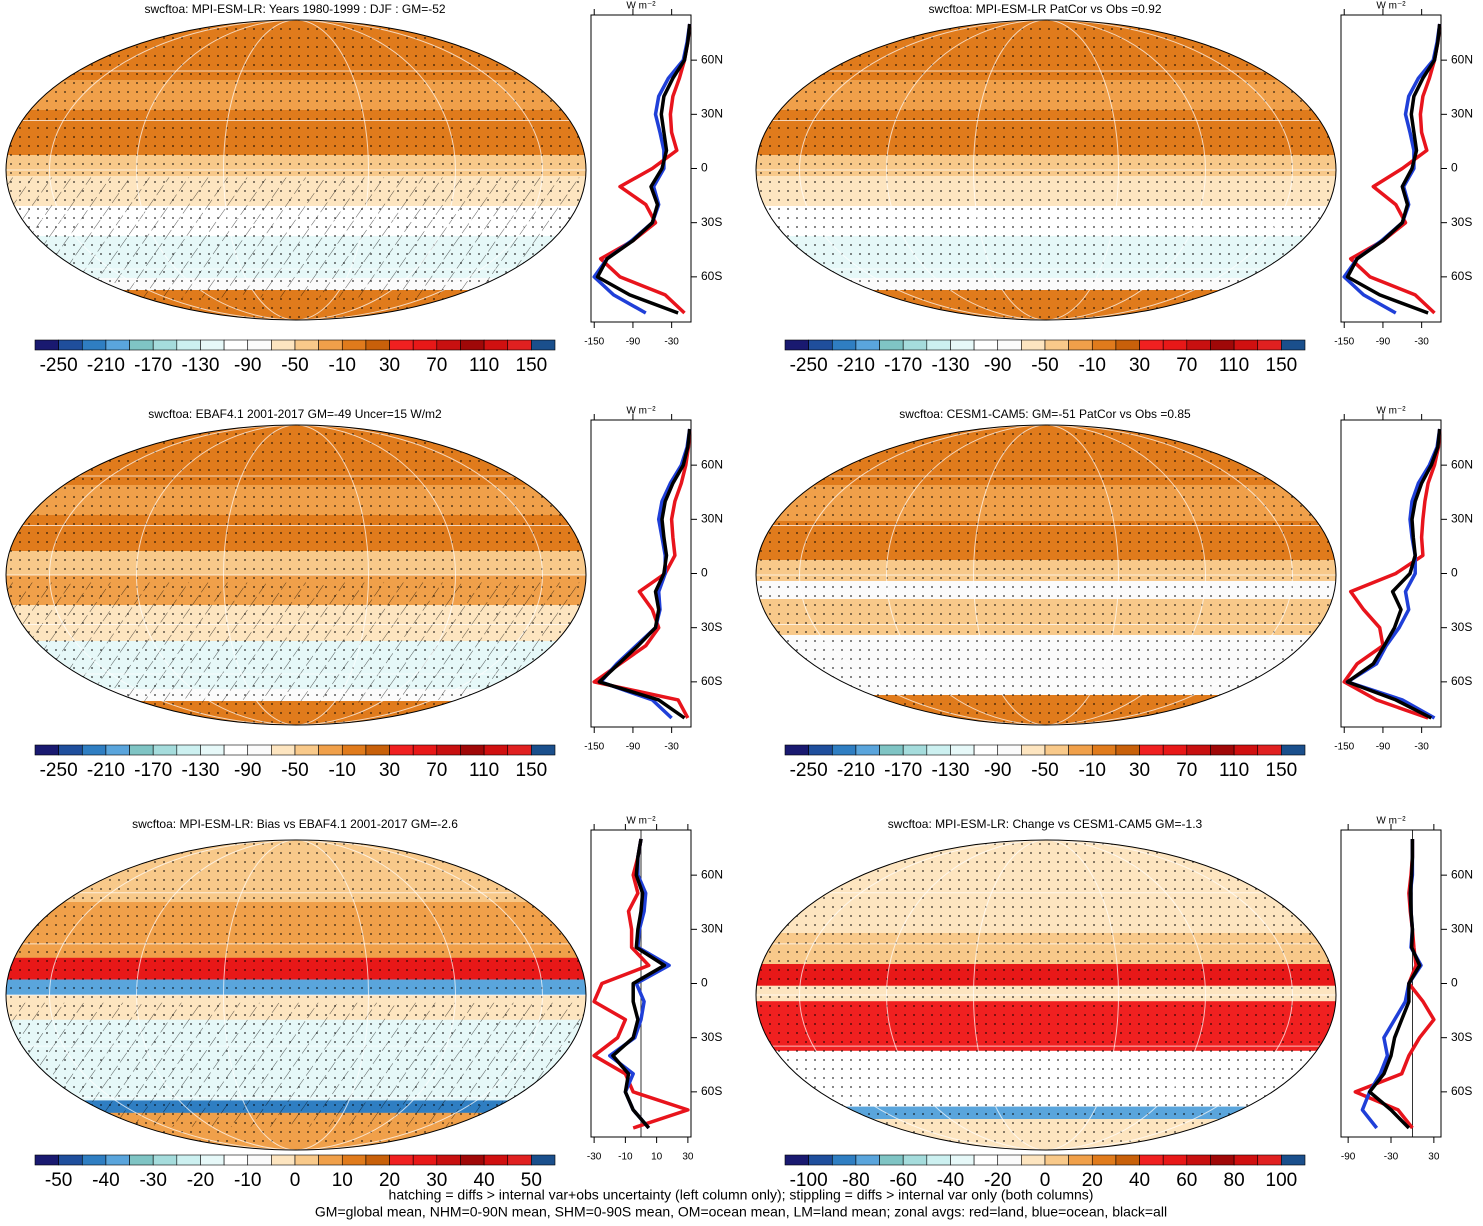 This screenshot has width=1483, height=1226. I want to click on x-tick-label: -30, so click(1391, 1157).